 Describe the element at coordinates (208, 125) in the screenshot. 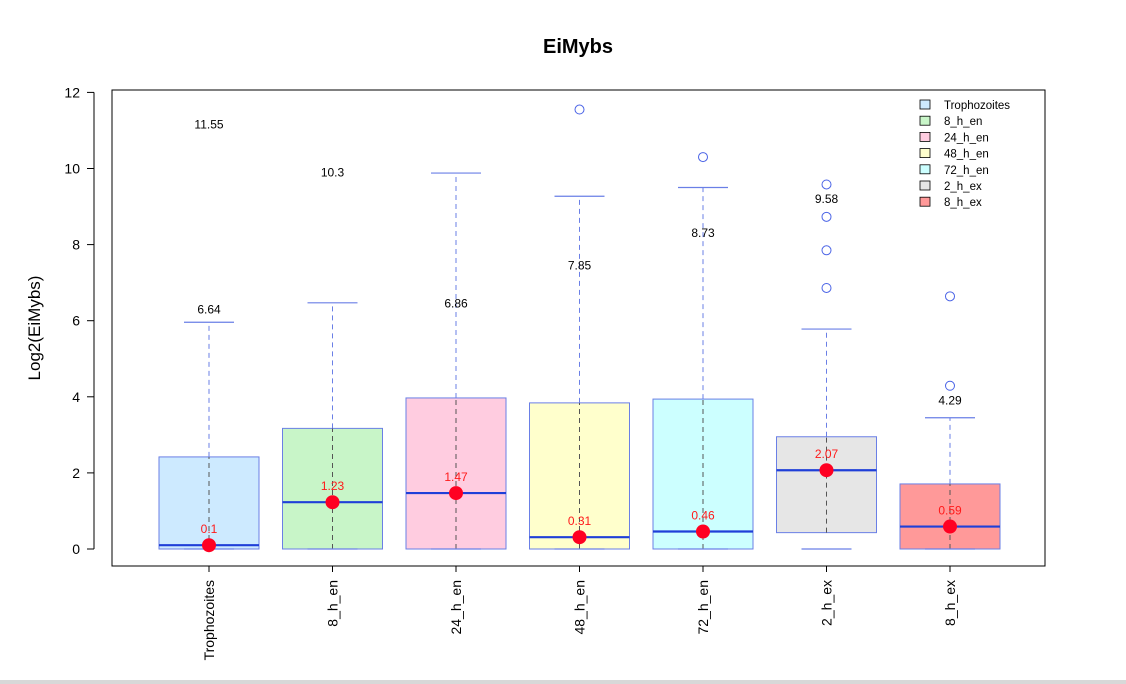

I see `extra-annotation: 11.55` at that location.